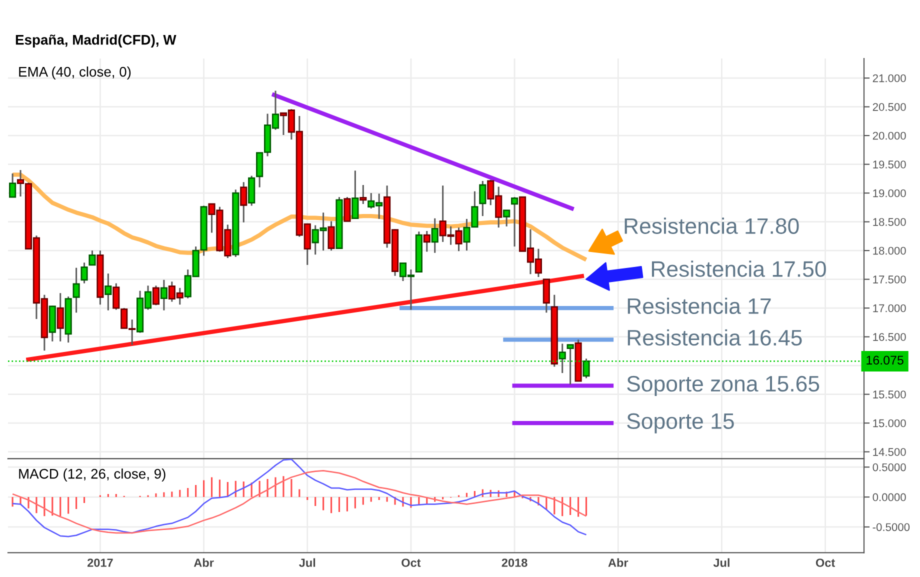 The image size is (920, 577). What do you see at coordinates (739, 268) in the screenshot?
I see `annotation: Resistencia 17.50` at bounding box center [739, 268].